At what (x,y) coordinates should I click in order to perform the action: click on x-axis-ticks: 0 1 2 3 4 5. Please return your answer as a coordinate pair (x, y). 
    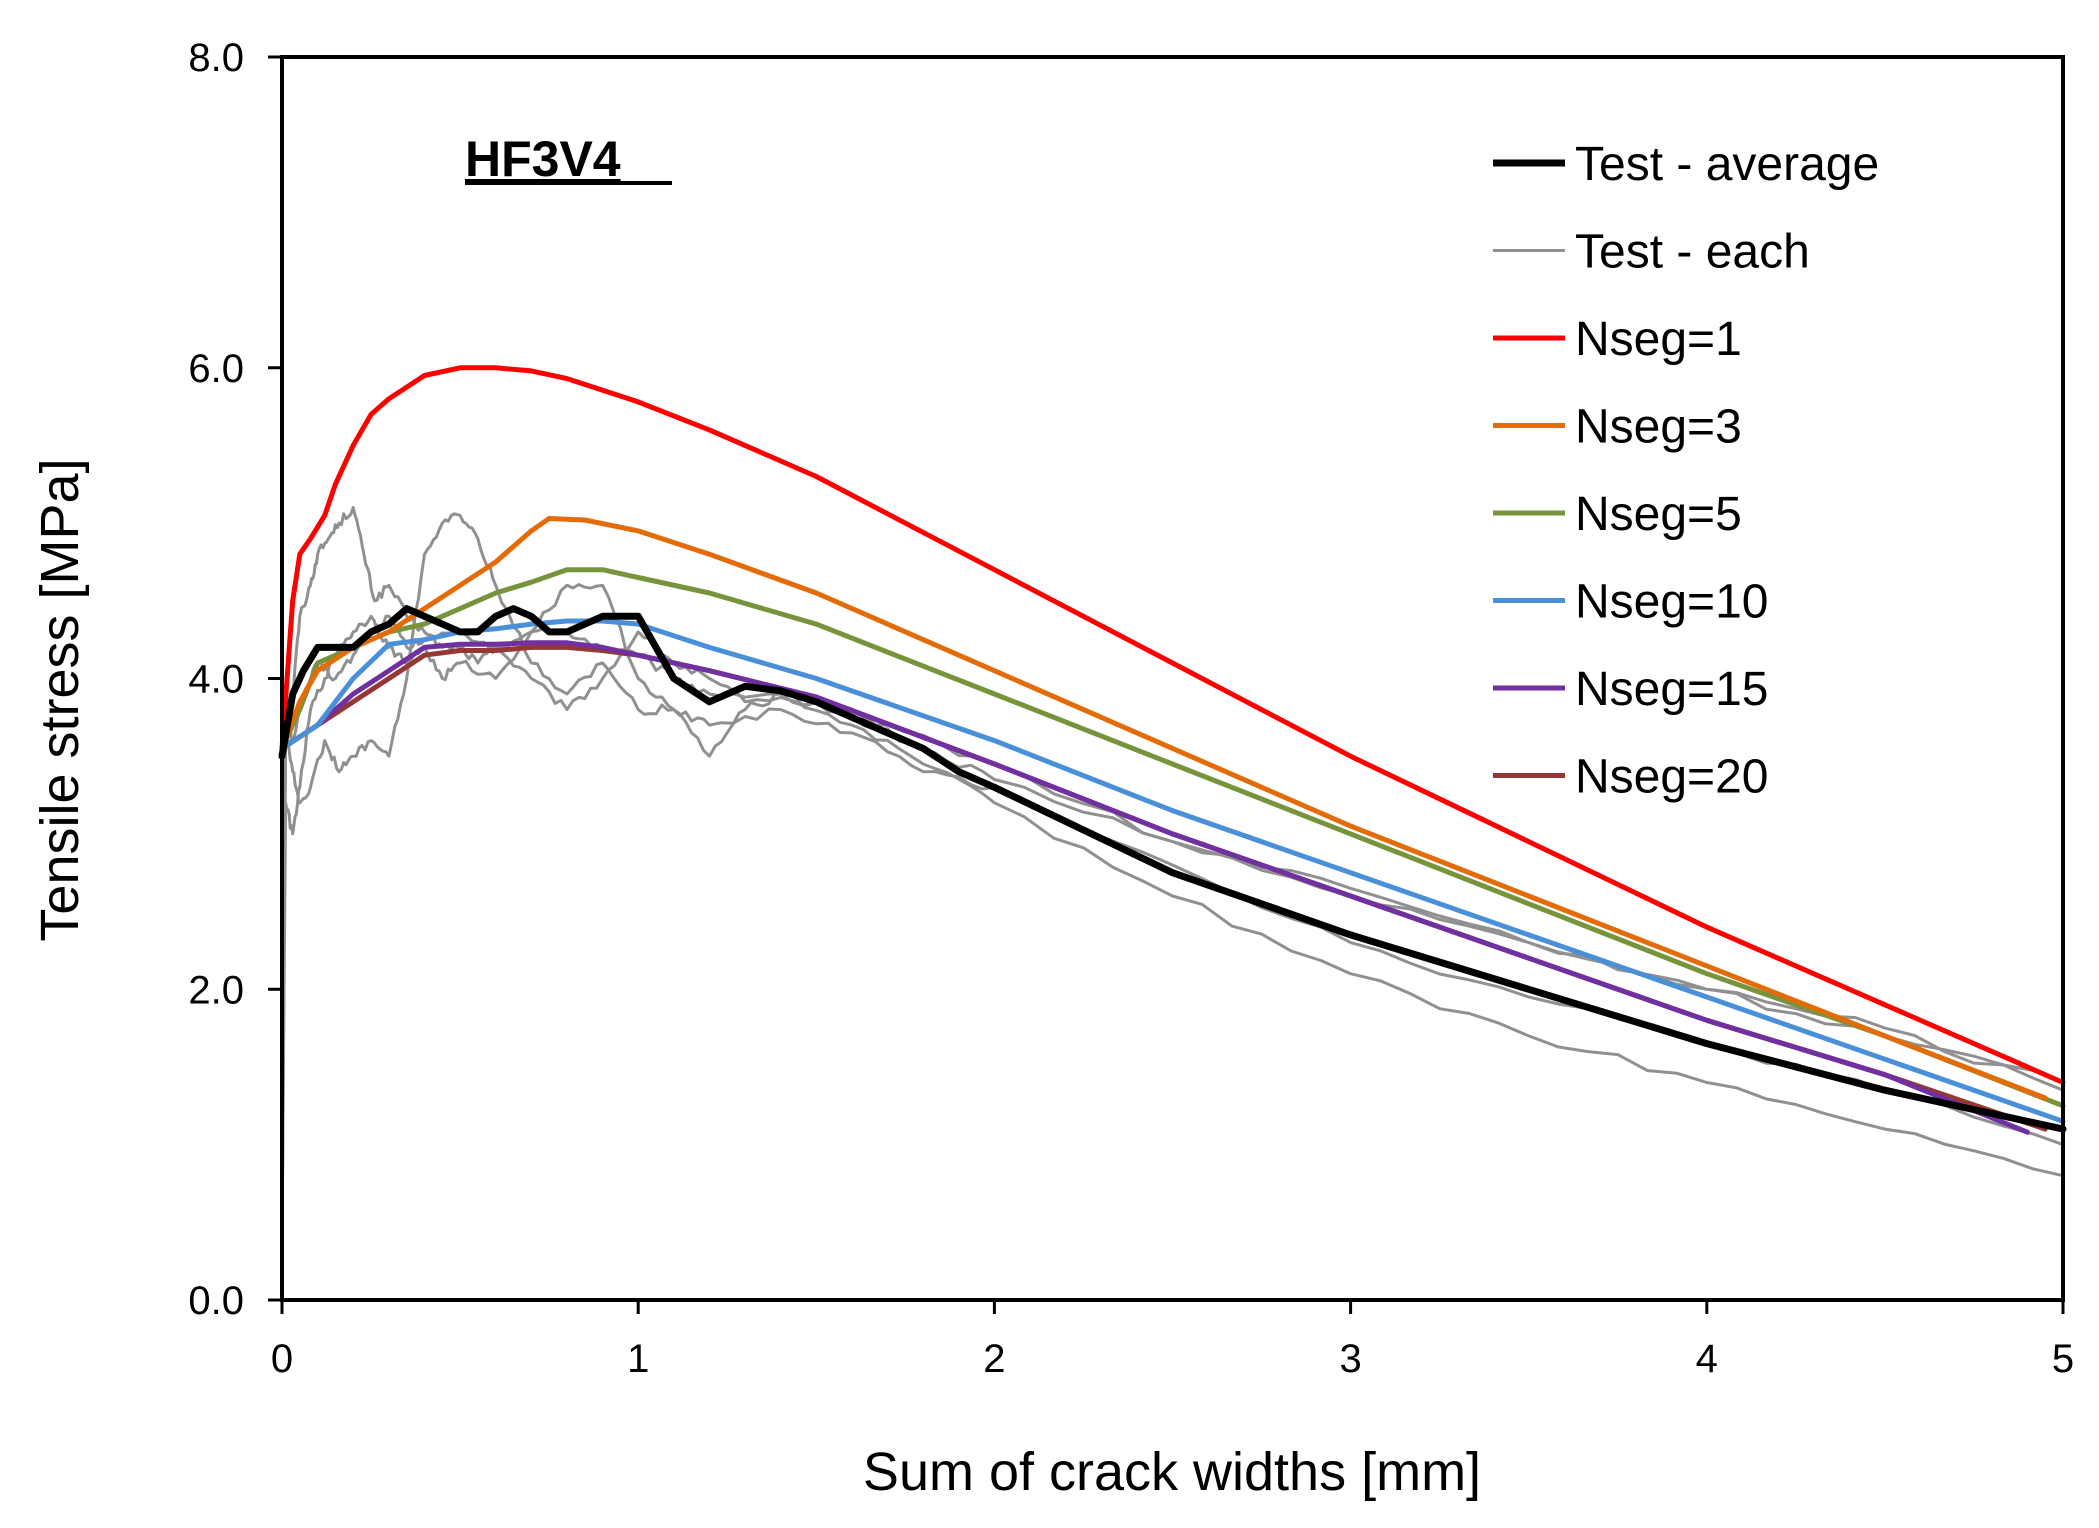
    Looking at the image, I should click on (1172, 1340).